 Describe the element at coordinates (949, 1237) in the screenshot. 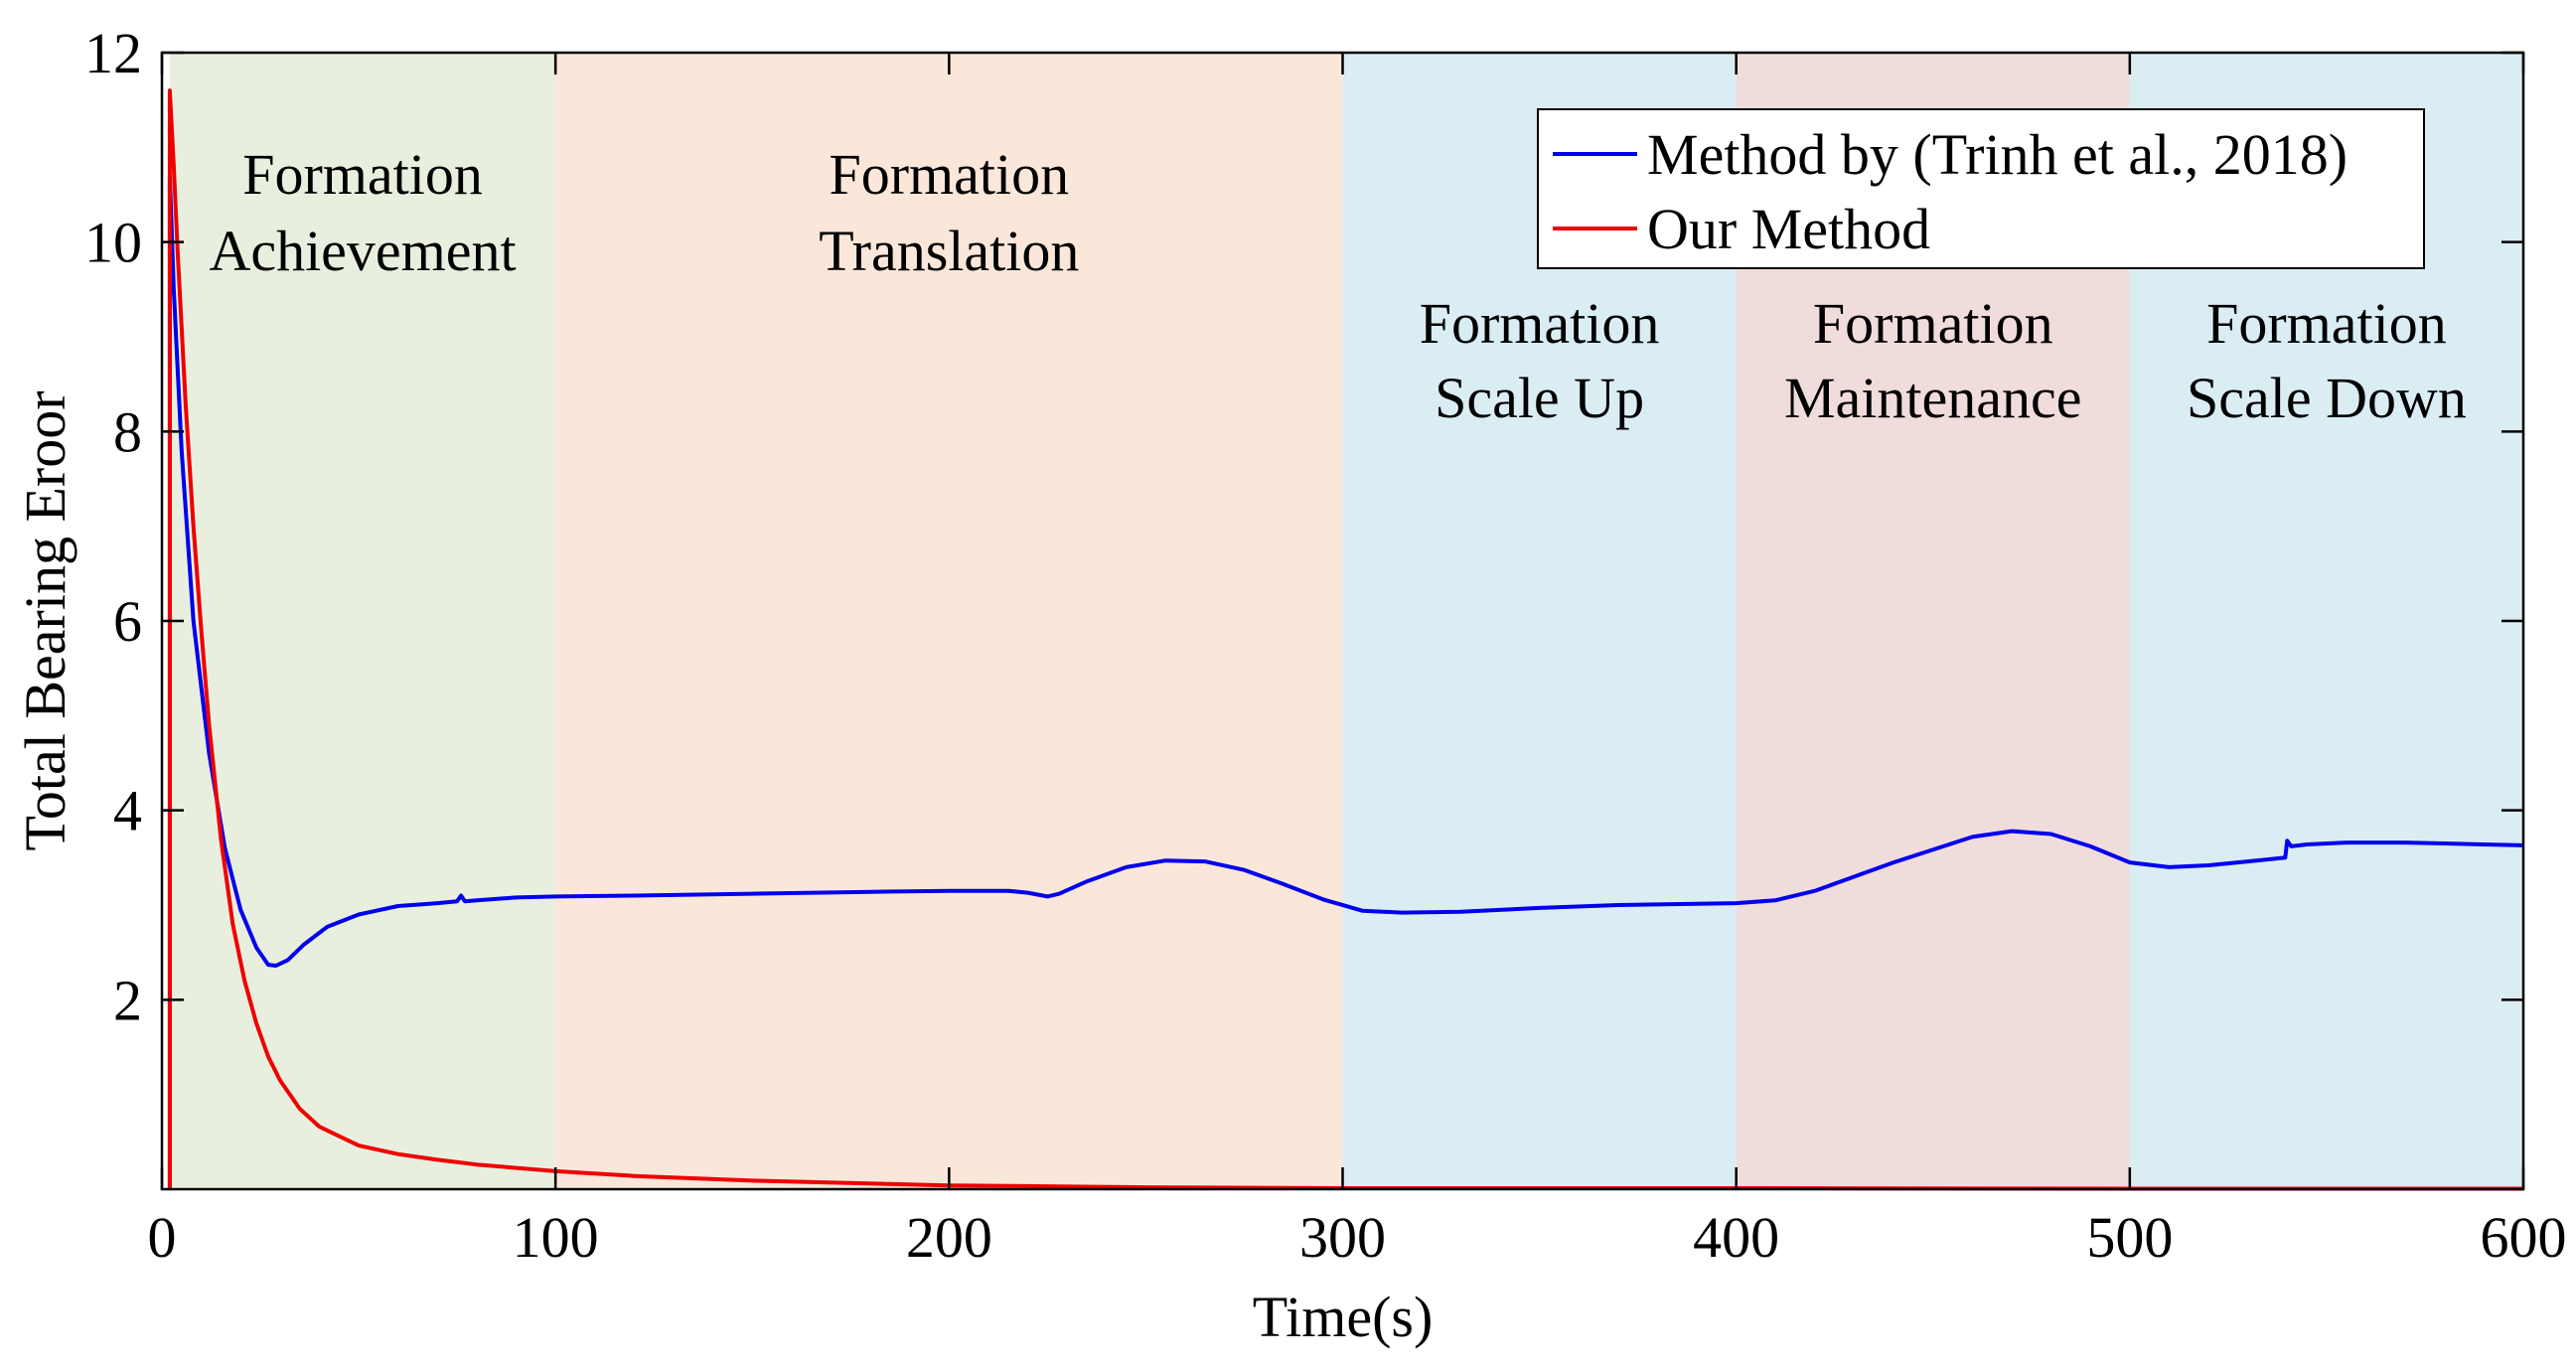

I see `x-tick-label-200: 200` at that location.